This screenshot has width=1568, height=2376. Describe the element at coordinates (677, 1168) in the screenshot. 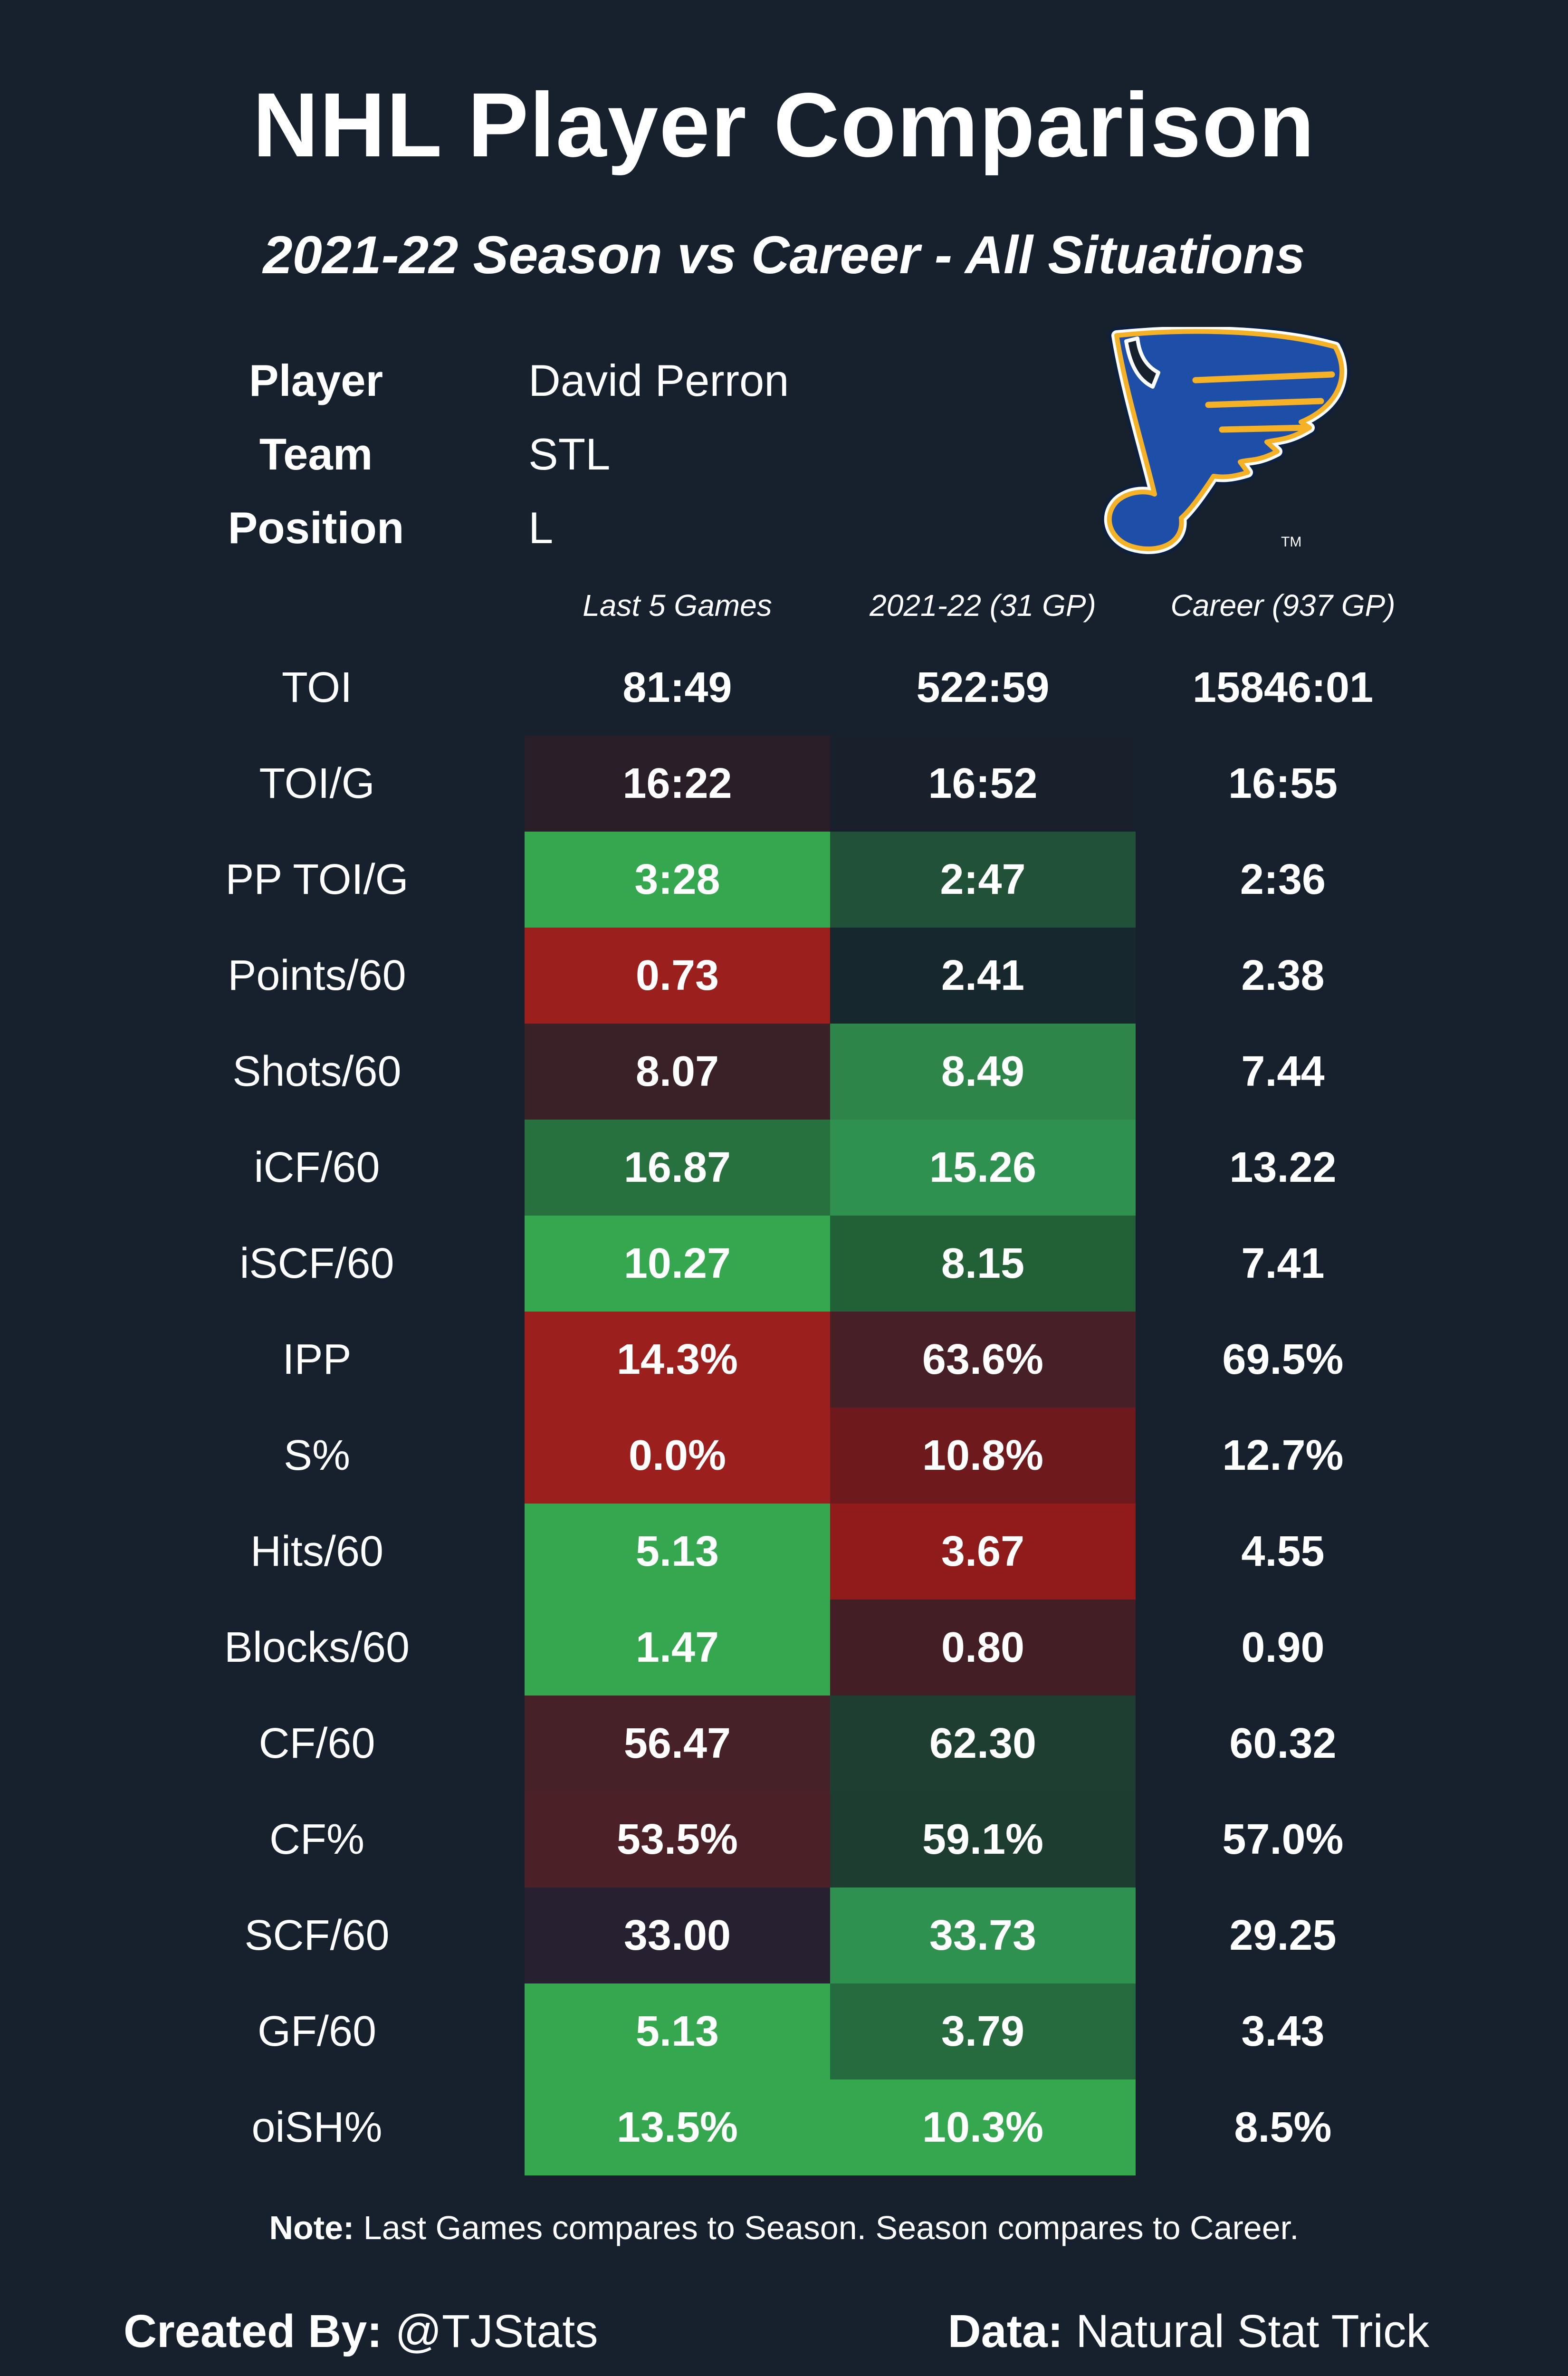

I see `last5-value-cell: 16.87` at that location.